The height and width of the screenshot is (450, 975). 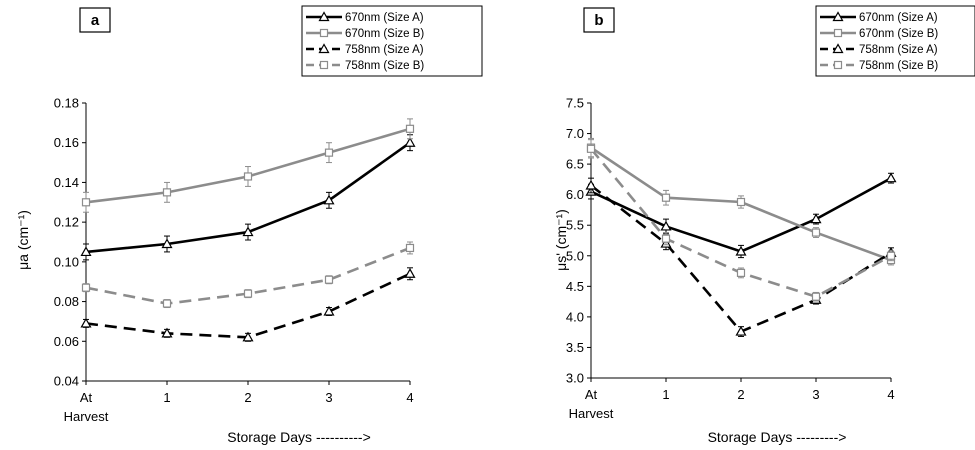 I want to click on y-tick-label: 4.0, so click(x=575, y=316).